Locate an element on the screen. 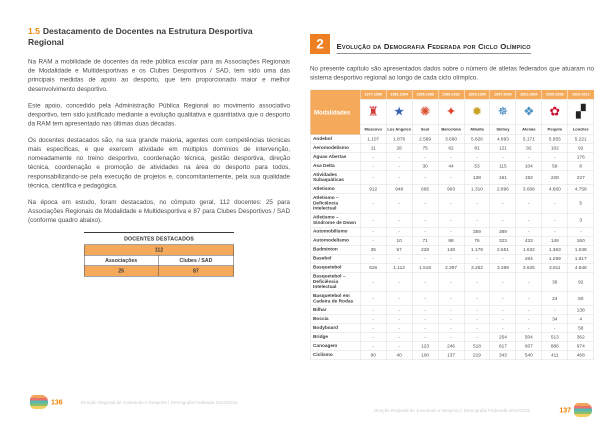 The image size is (600, 424). table-row: Ciclismo 90 40 100 137 219 343 540 411 468 is located at coordinates (452, 355).